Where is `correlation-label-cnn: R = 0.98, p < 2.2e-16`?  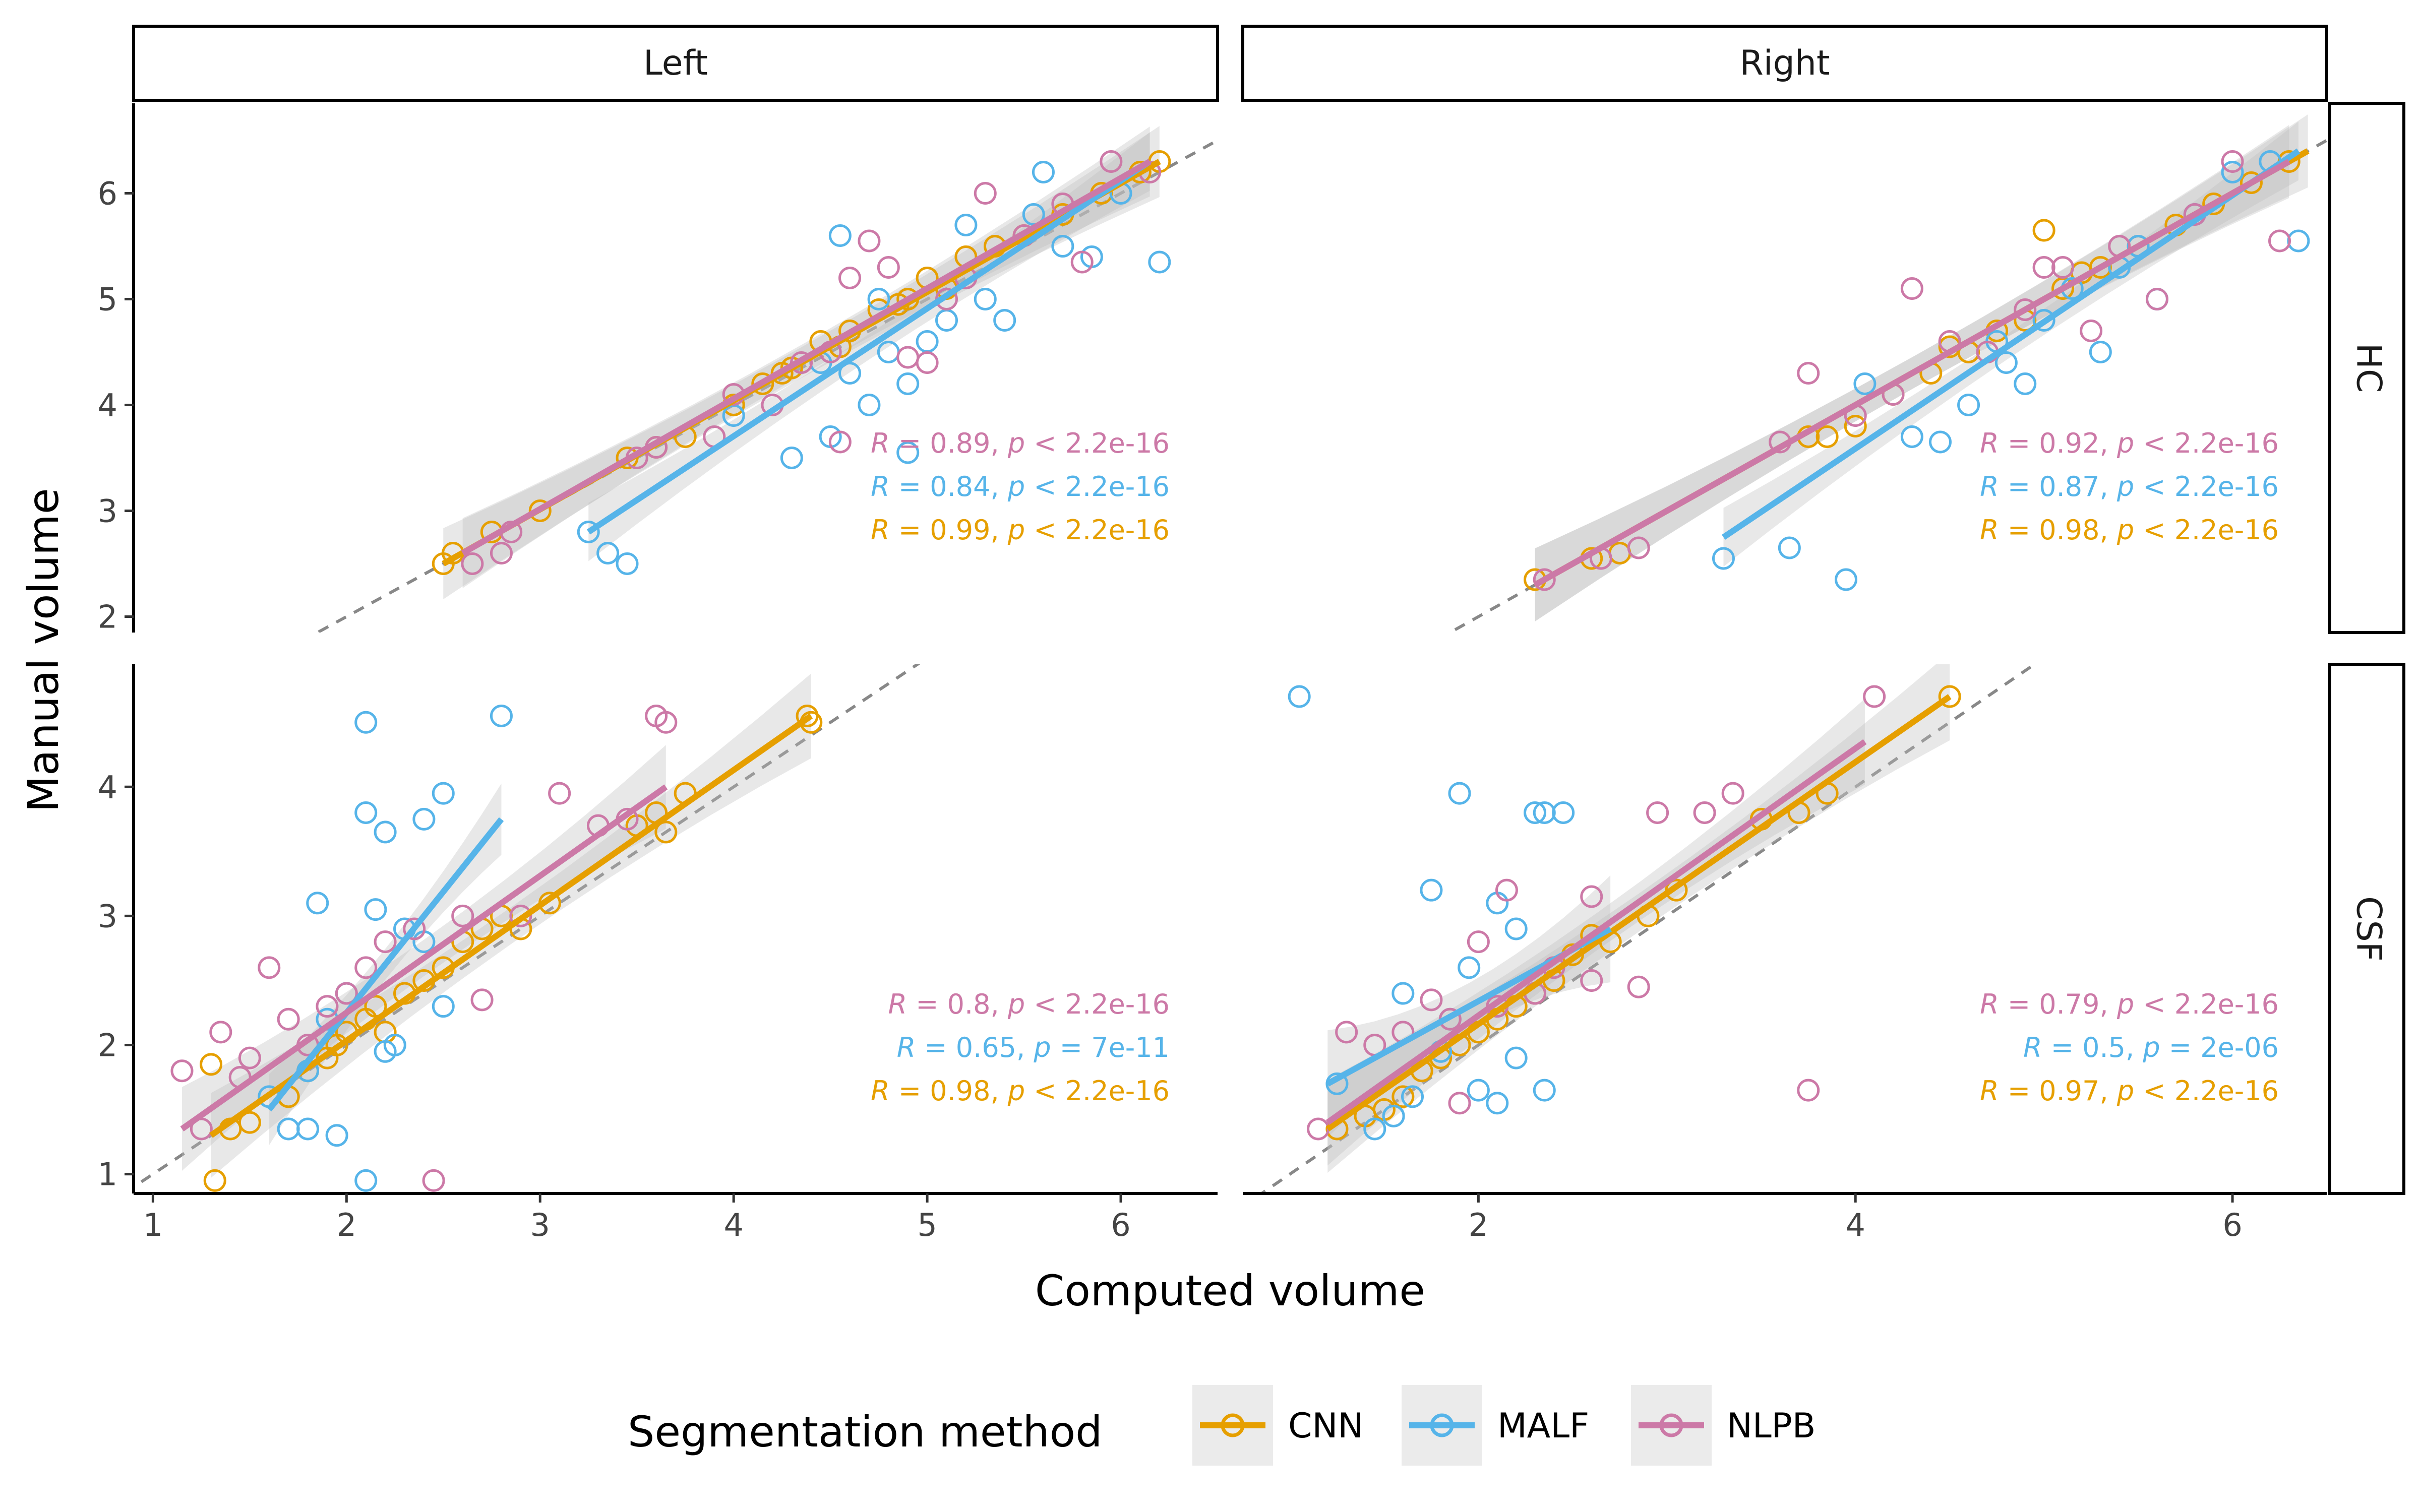
correlation-label-cnn: R = 0.98, p < 2.2e-16 is located at coordinates (2129, 530).